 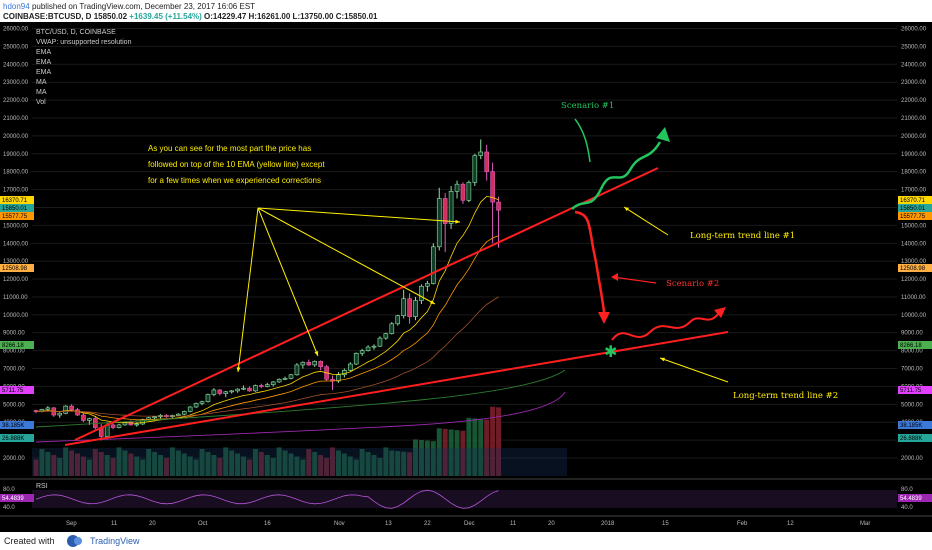 I want to click on y-tick-label: 20000.00, so click(x=914, y=137).